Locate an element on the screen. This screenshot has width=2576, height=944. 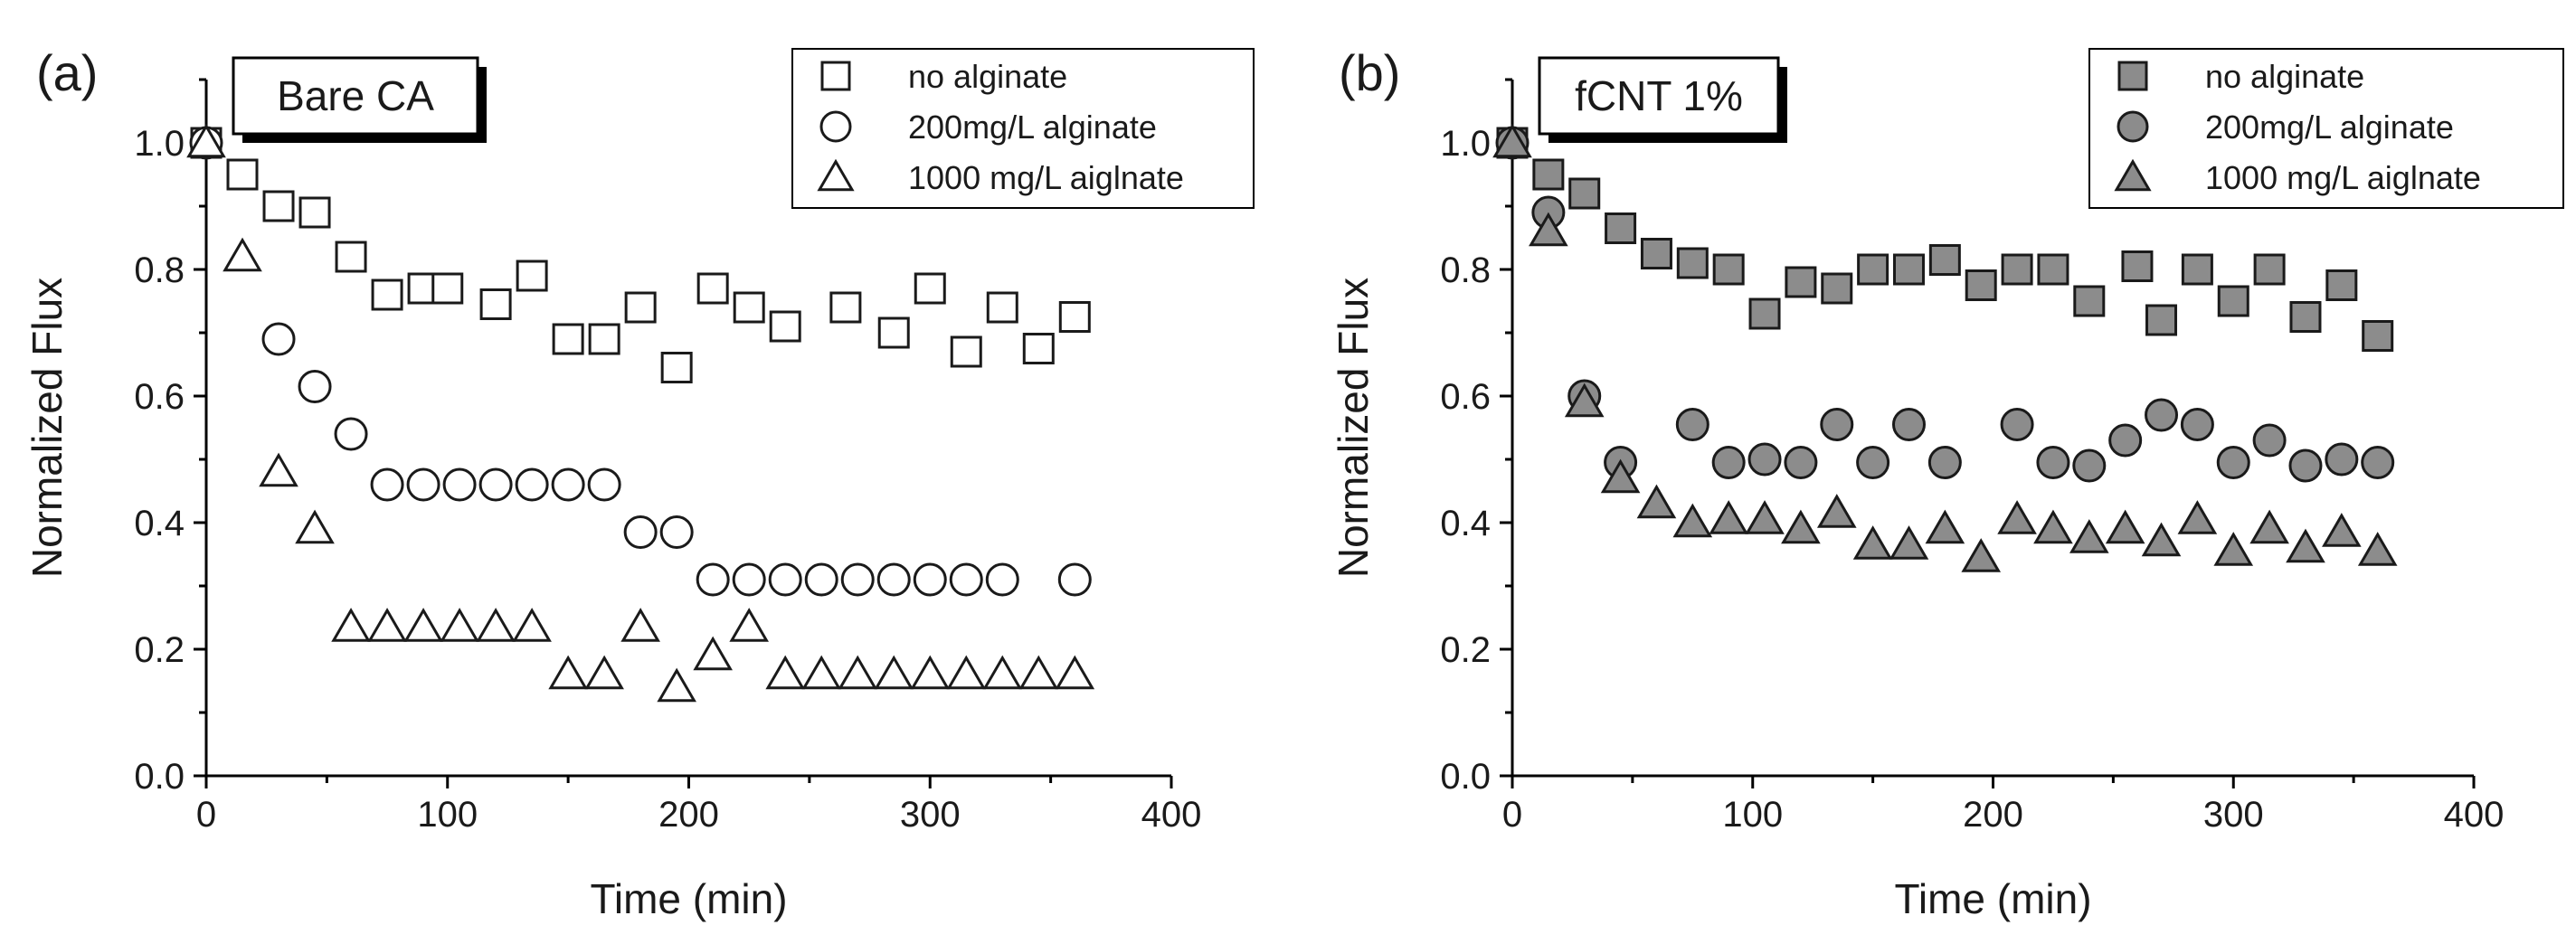
legend-marker-circle is located at coordinates (2133, 126).